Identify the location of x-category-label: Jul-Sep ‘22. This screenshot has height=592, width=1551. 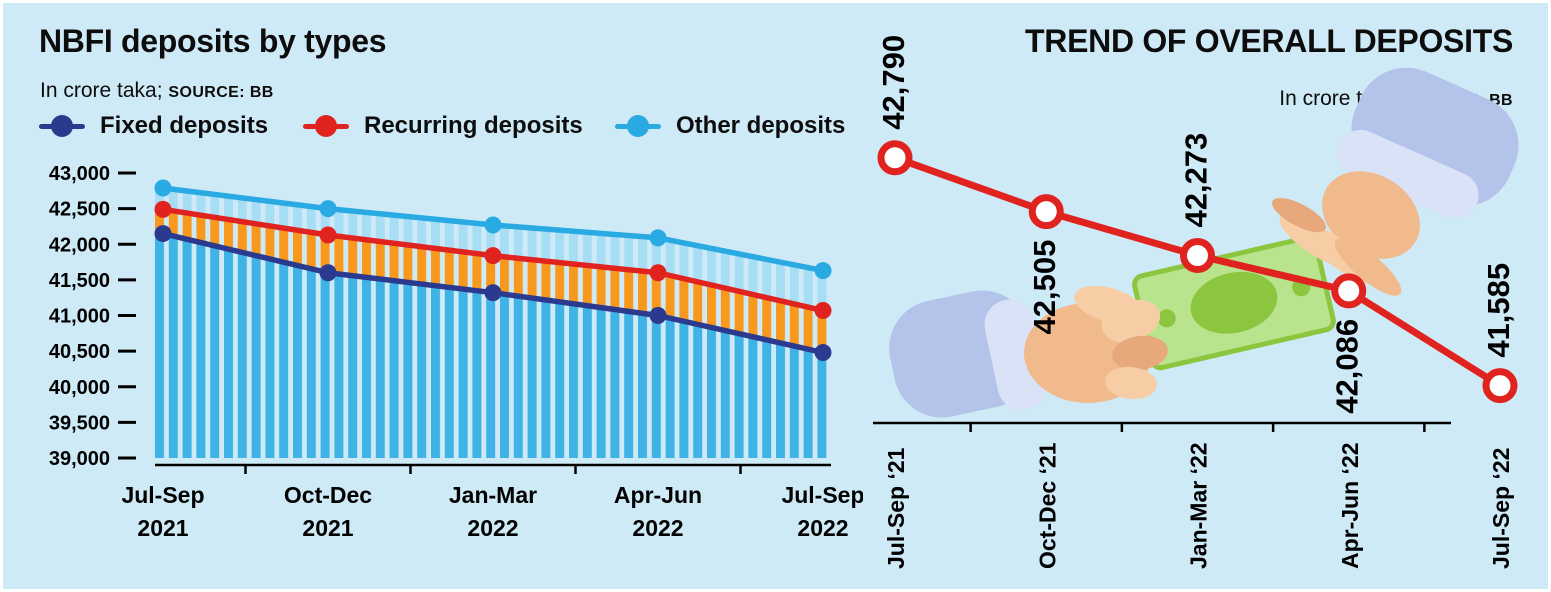
(1501, 508).